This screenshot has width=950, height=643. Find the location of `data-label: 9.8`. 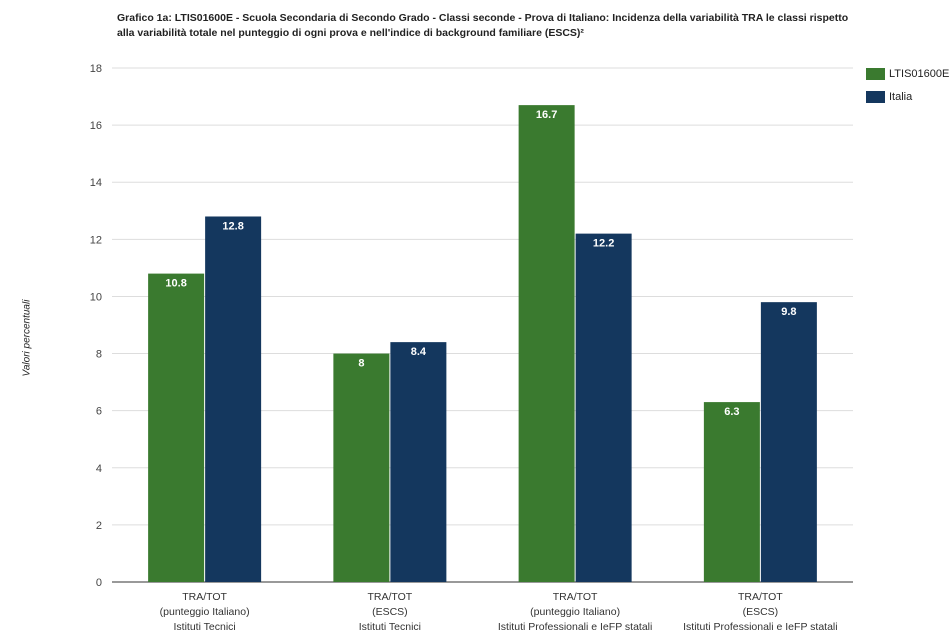

data-label: 9.8 is located at coordinates (788, 312).